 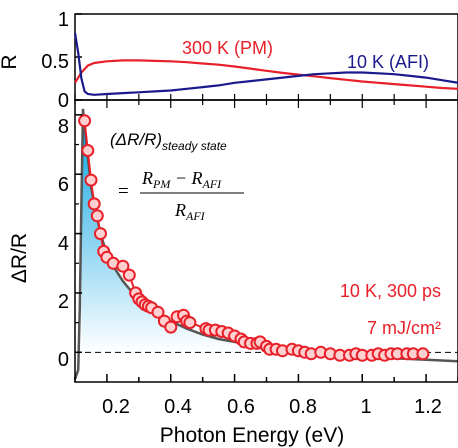 What do you see at coordinates (390, 291) in the screenshot?
I see `condition-label: 10 K, 300 ps` at bounding box center [390, 291].